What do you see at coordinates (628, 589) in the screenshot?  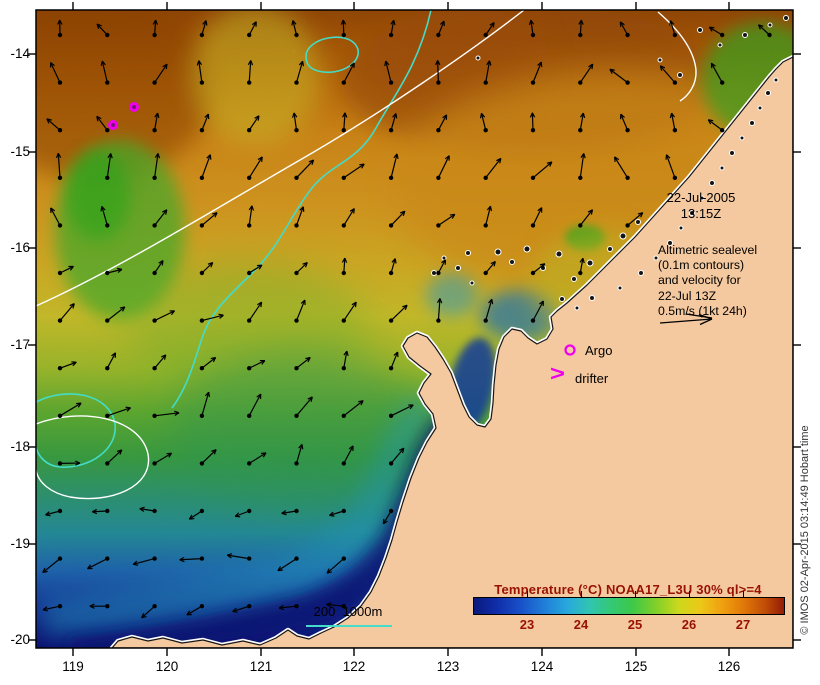 I see `colorbar-title: Temperature (°C) NOAA17_L3U 30% ql>=4` at bounding box center [628, 589].